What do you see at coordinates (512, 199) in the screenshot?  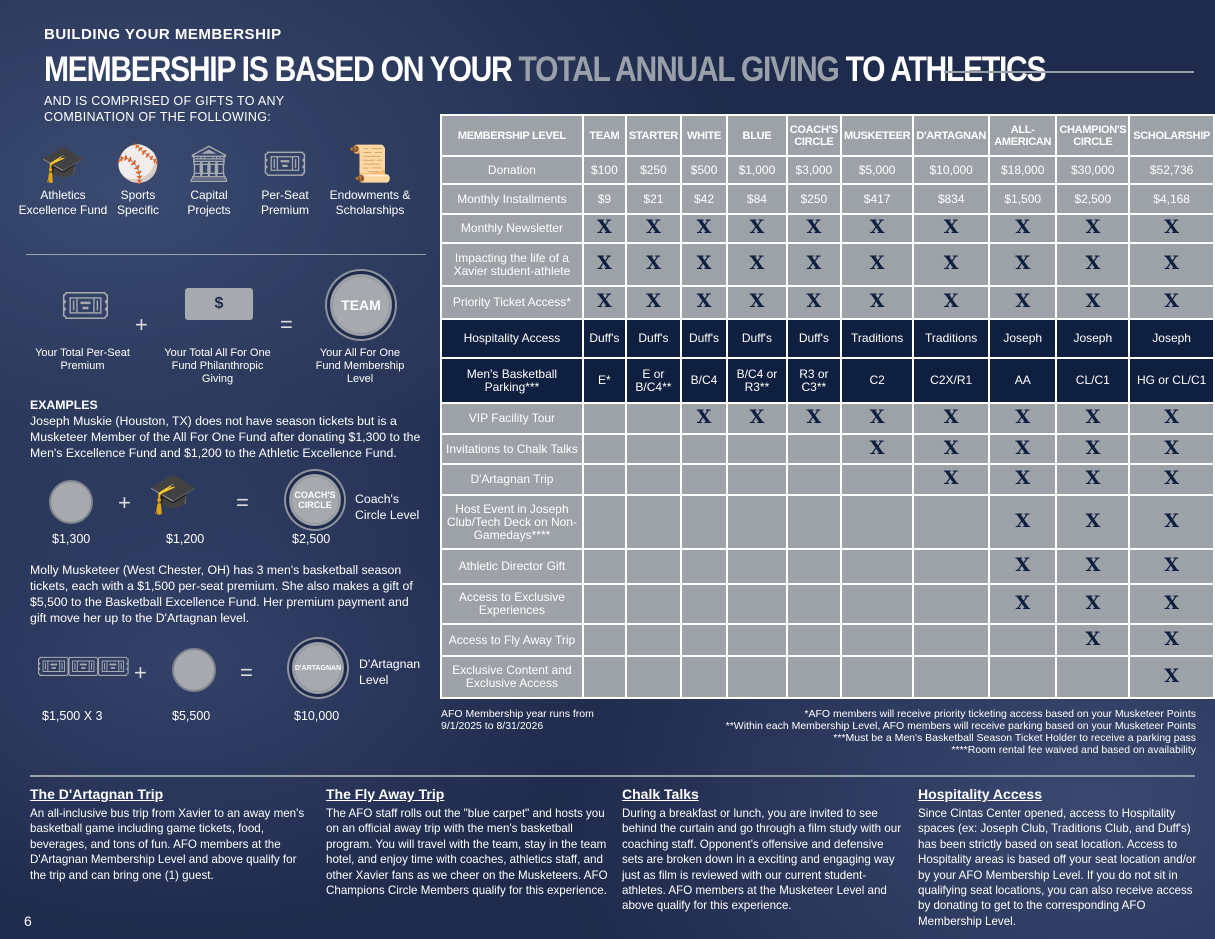 I see `row-label: Monthly Installments` at bounding box center [512, 199].